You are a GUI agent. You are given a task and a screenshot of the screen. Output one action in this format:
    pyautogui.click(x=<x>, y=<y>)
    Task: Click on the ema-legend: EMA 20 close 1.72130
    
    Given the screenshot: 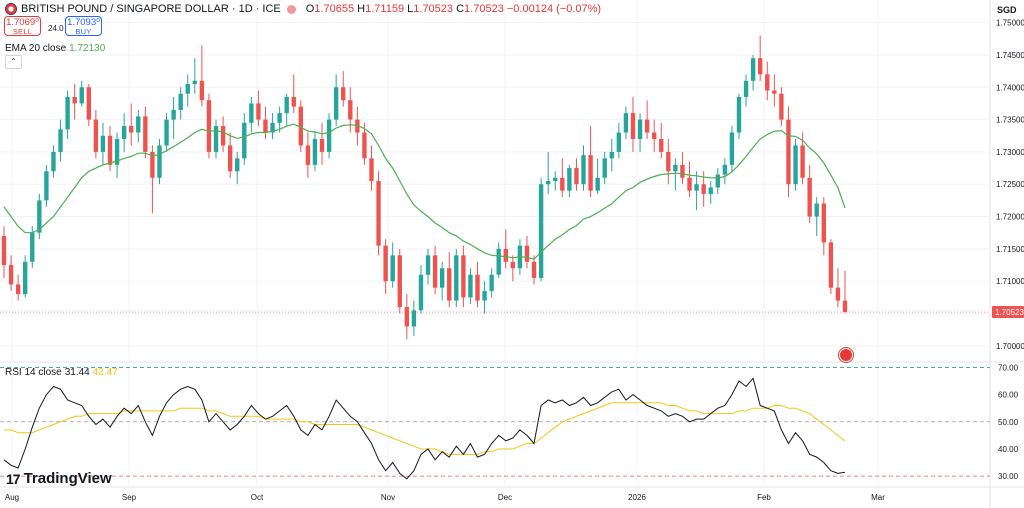 What is the action you would take?
    pyautogui.click(x=55, y=48)
    